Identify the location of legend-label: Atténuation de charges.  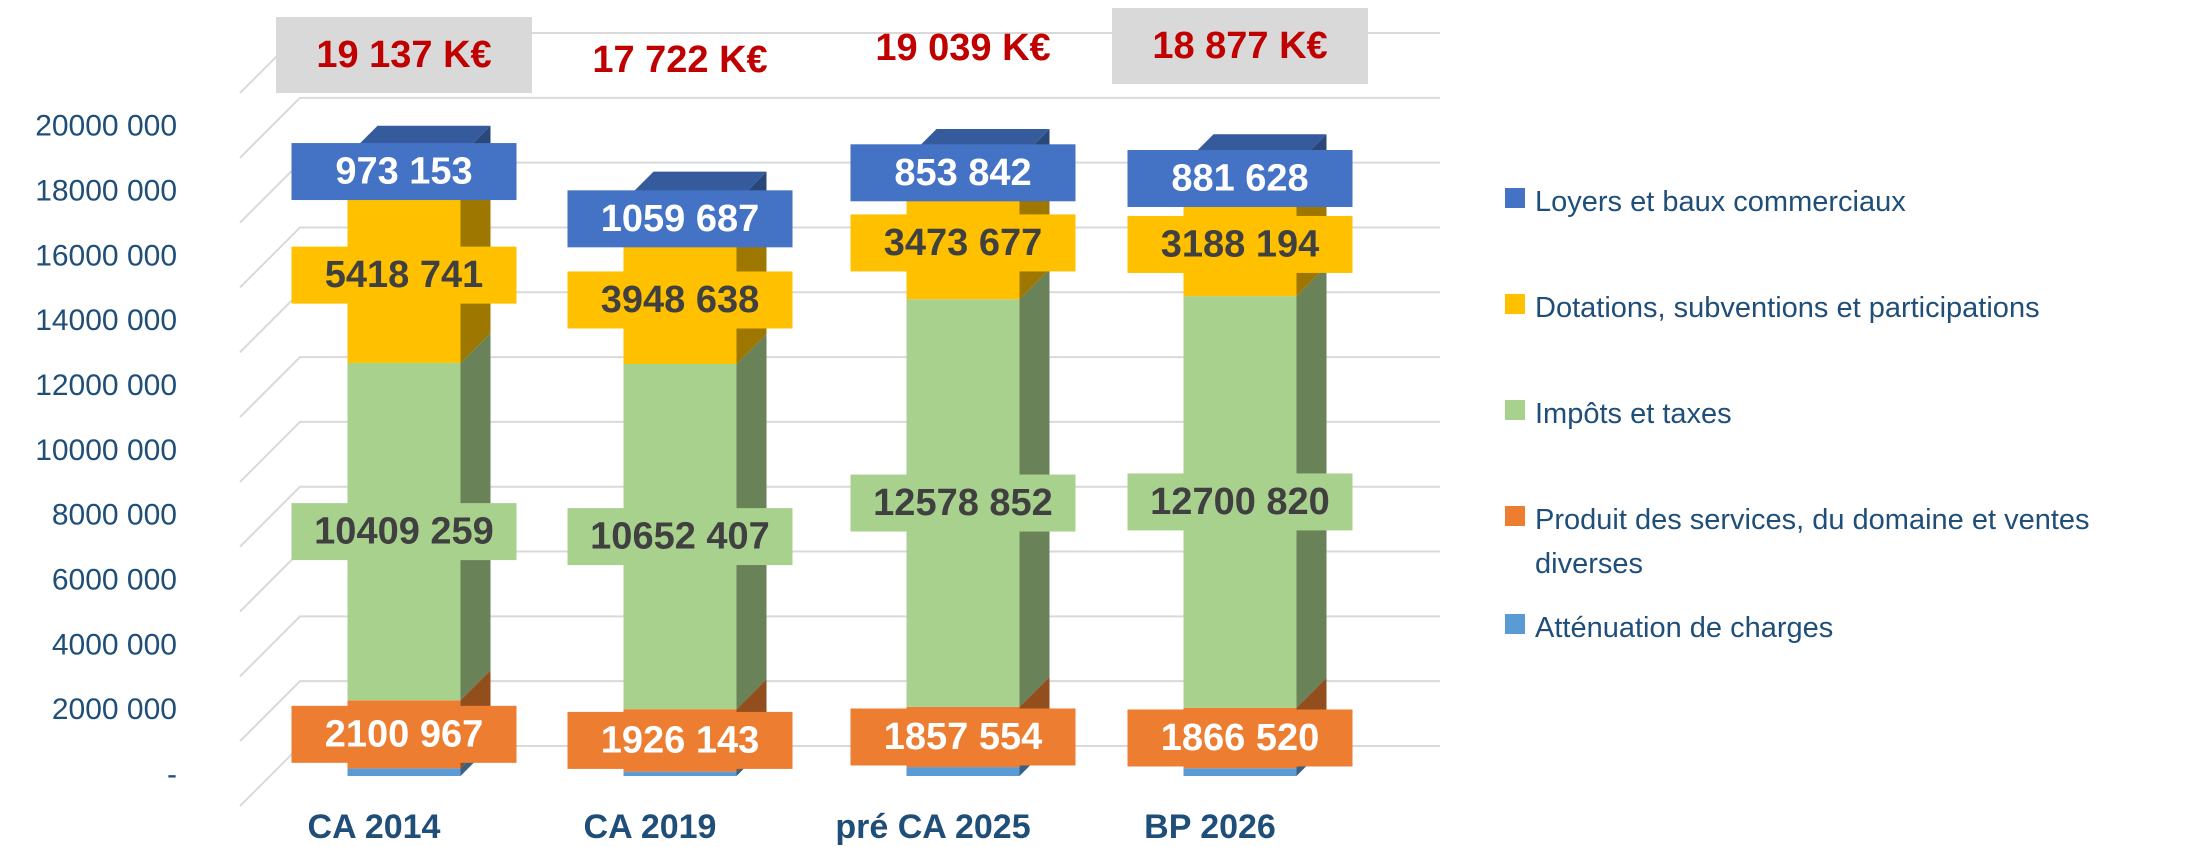
(1684, 628).